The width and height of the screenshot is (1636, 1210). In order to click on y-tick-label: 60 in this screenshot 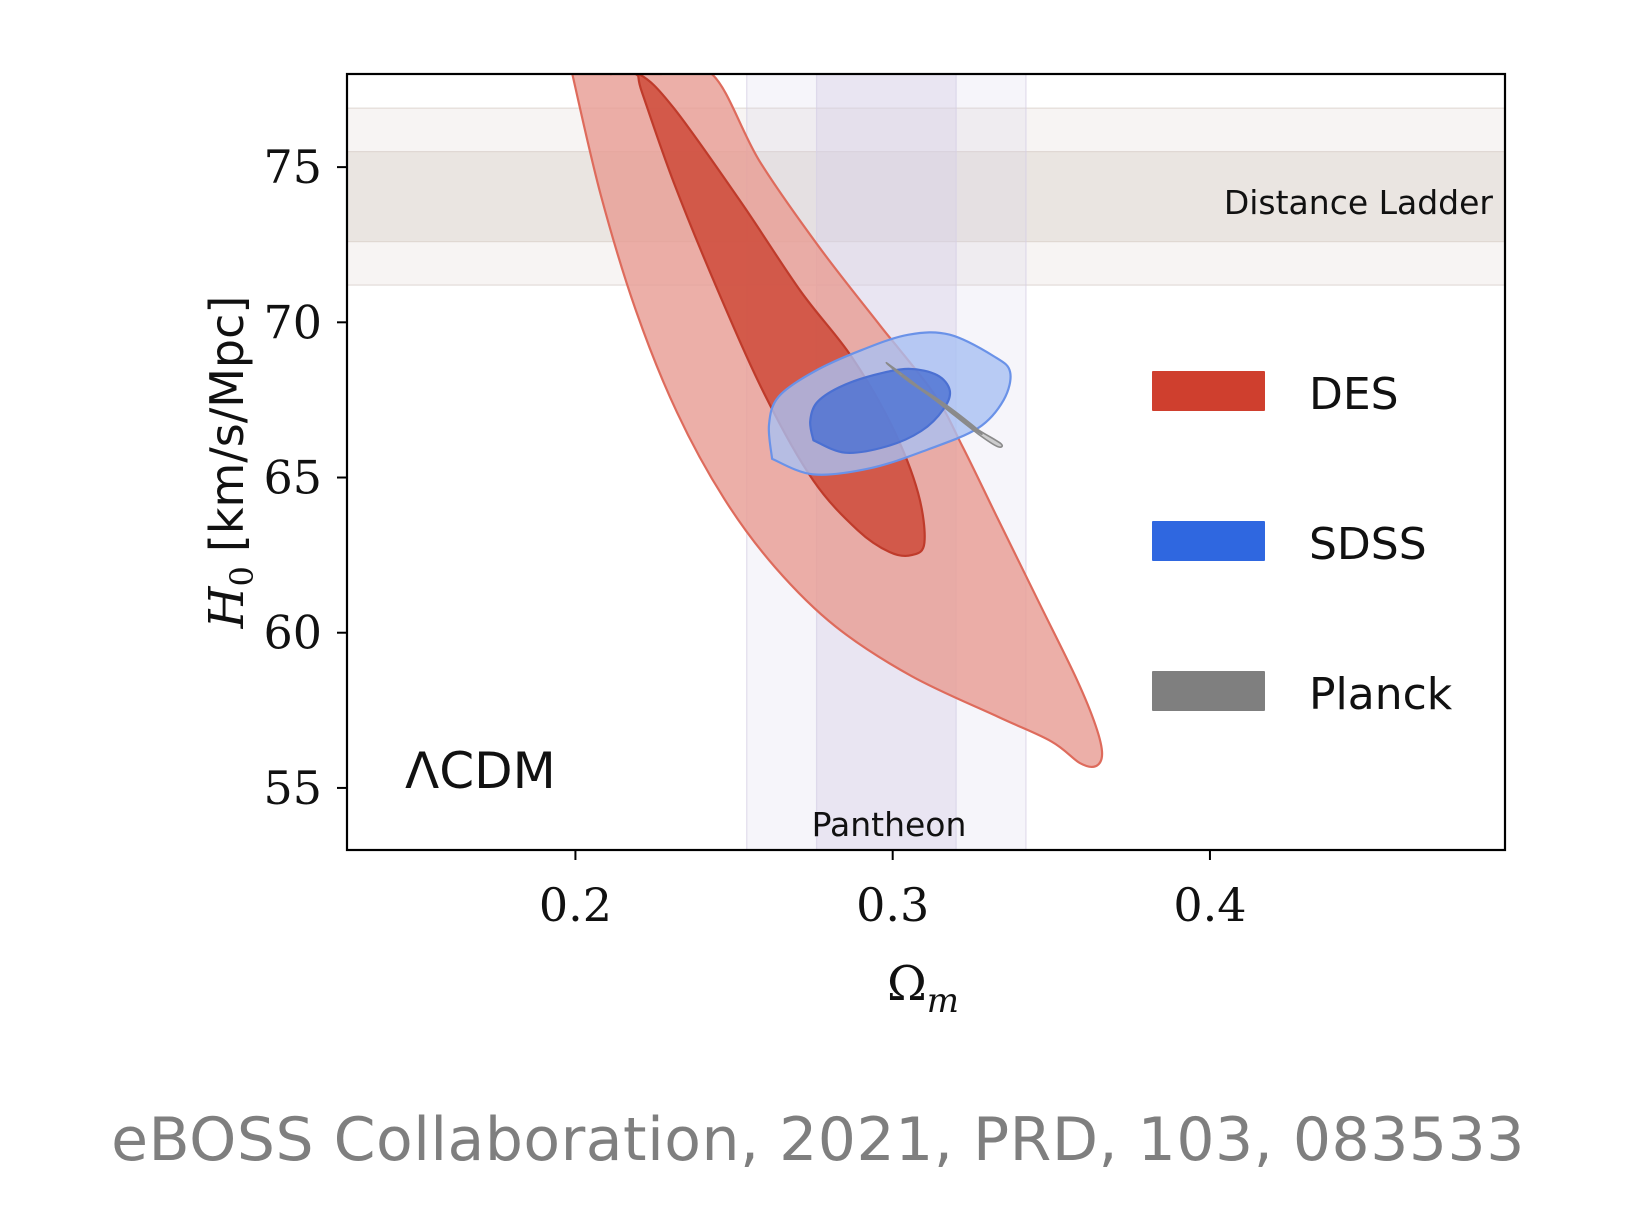, I will do `click(292, 633)`.